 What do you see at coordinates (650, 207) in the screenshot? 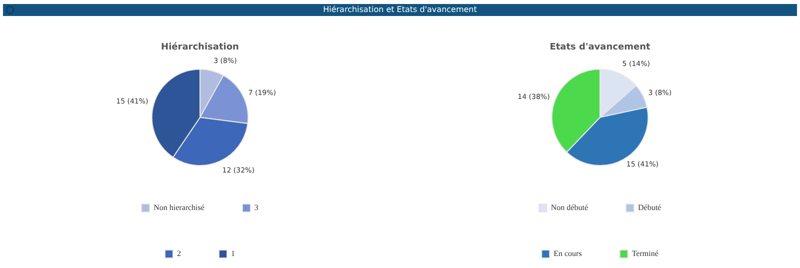
I see `legend-label: Débuté` at bounding box center [650, 207].